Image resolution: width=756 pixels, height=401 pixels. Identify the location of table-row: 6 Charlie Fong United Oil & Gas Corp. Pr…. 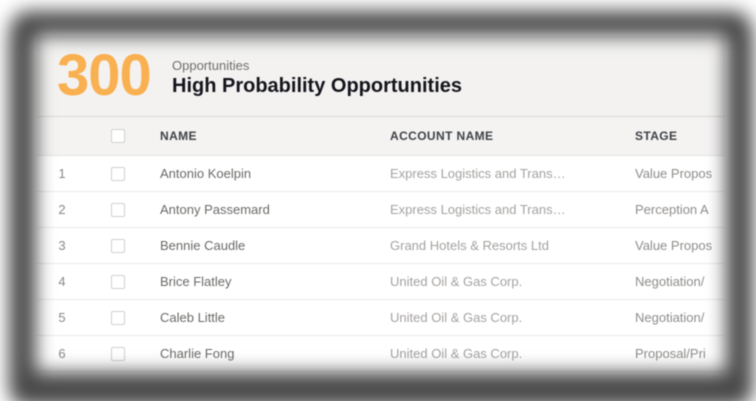
(381, 354).